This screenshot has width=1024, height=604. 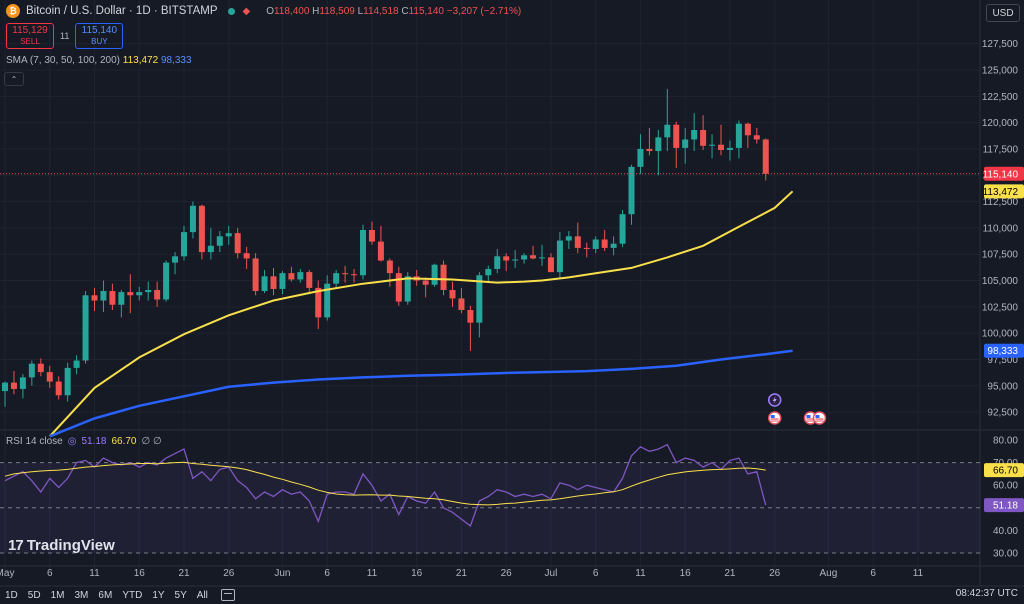 I want to click on price-axis-value-label-text: 98,333, so click(x=1002, y=351).